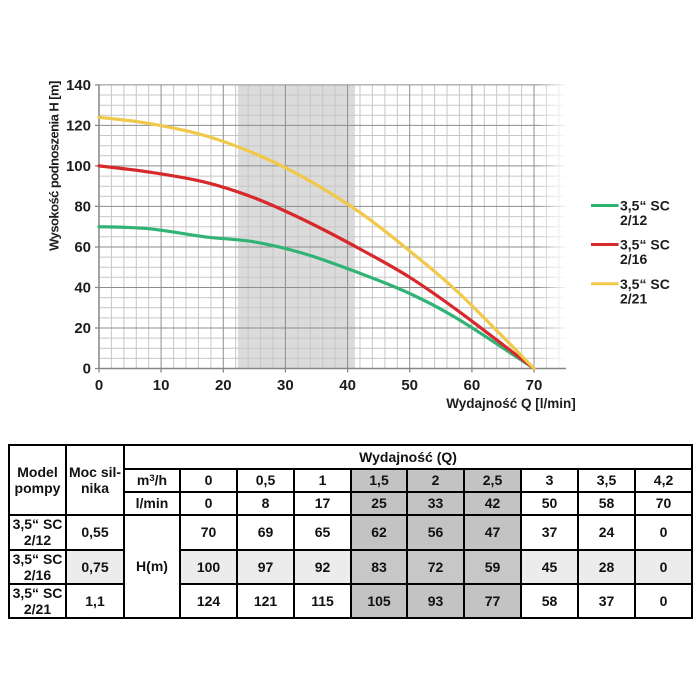  What do you see at coordinates (82, 207) in the screenshot?
I see `svg-text: 80` at bounding box center [82, 207].